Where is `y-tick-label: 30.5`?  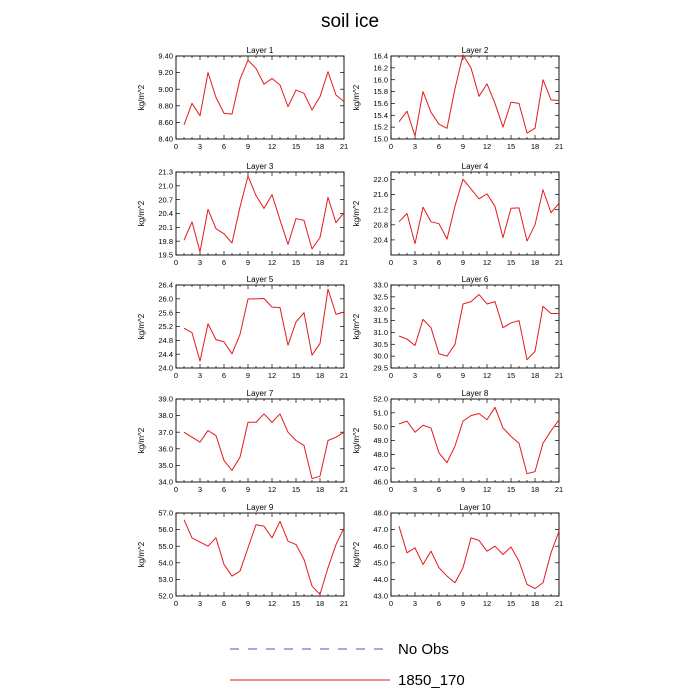
y-tick-label: 30.5 is located at coordinates (380, 344).